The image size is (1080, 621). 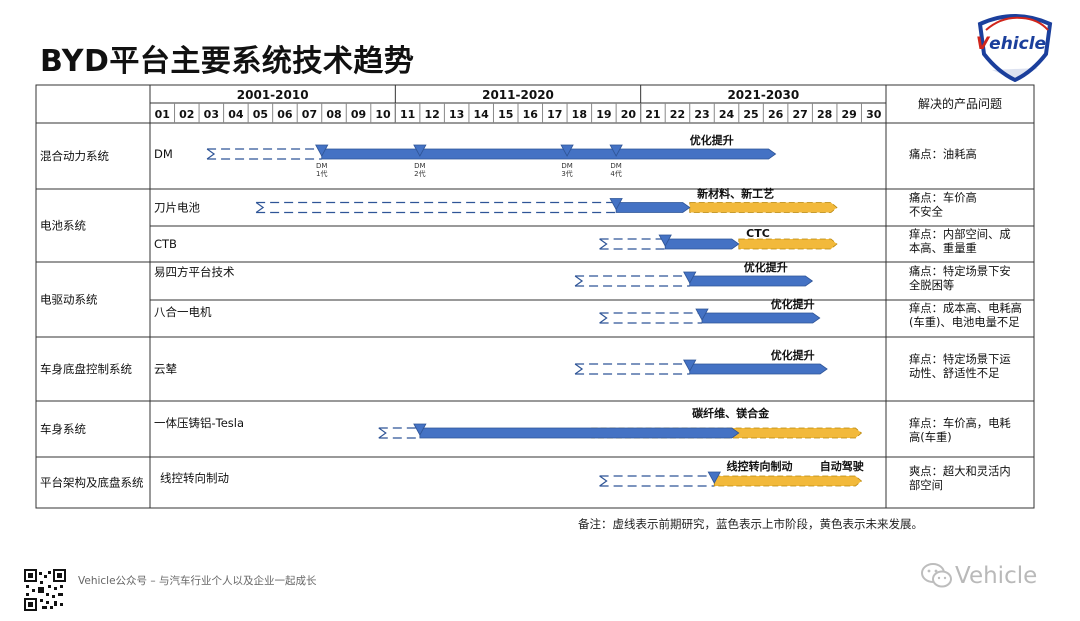 What do you see at coordinates (954, 373) in the screenshot?
I see `problem-text: 动性、舒适性不足` at bounding box center [954, 373].